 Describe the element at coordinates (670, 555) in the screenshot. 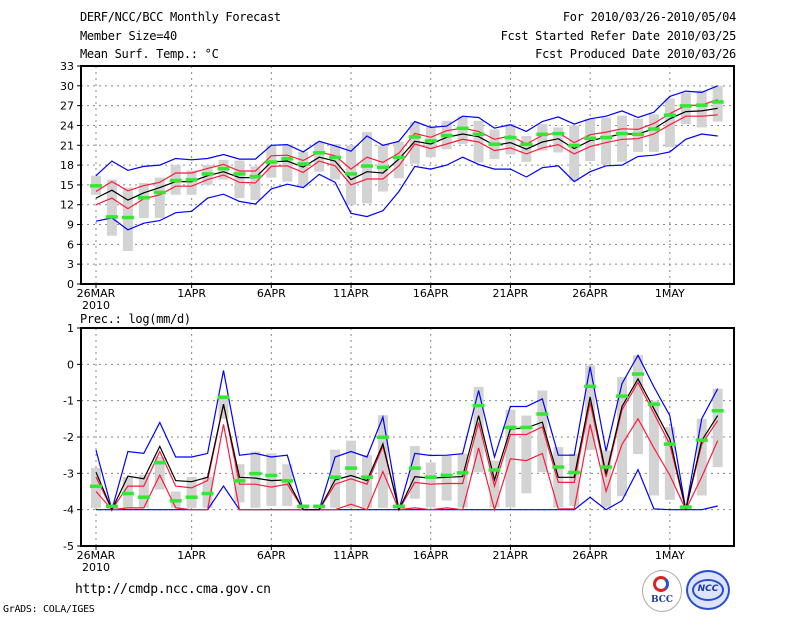

I see `precip-xtick-label: 1MAY` at that location.